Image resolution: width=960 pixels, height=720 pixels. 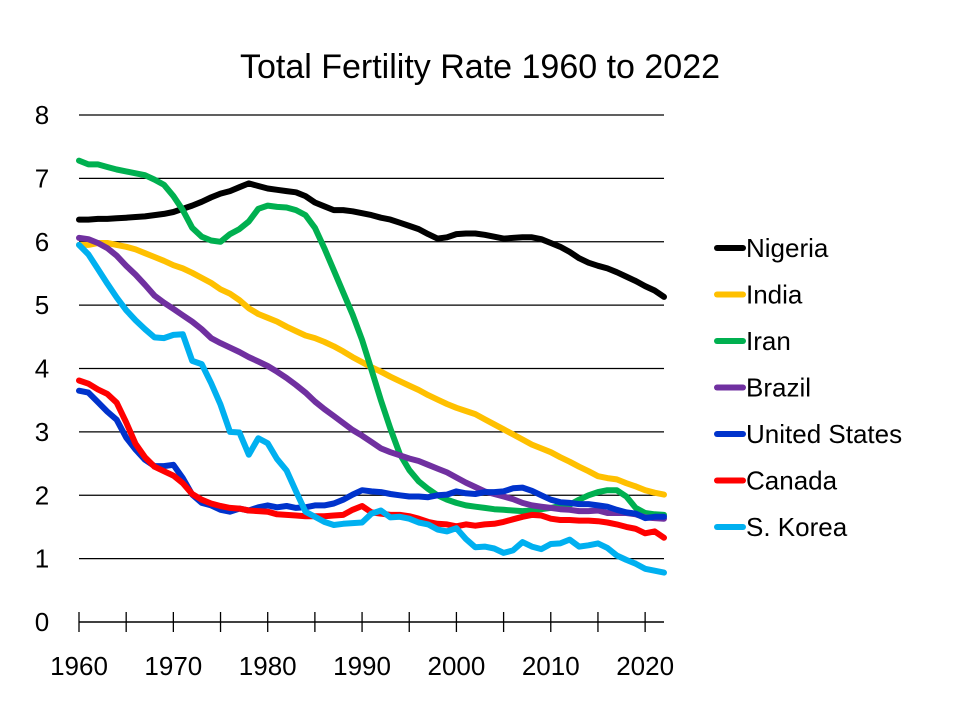 I want to click on legend-item: S. Korea, so click(x=781, y=527).